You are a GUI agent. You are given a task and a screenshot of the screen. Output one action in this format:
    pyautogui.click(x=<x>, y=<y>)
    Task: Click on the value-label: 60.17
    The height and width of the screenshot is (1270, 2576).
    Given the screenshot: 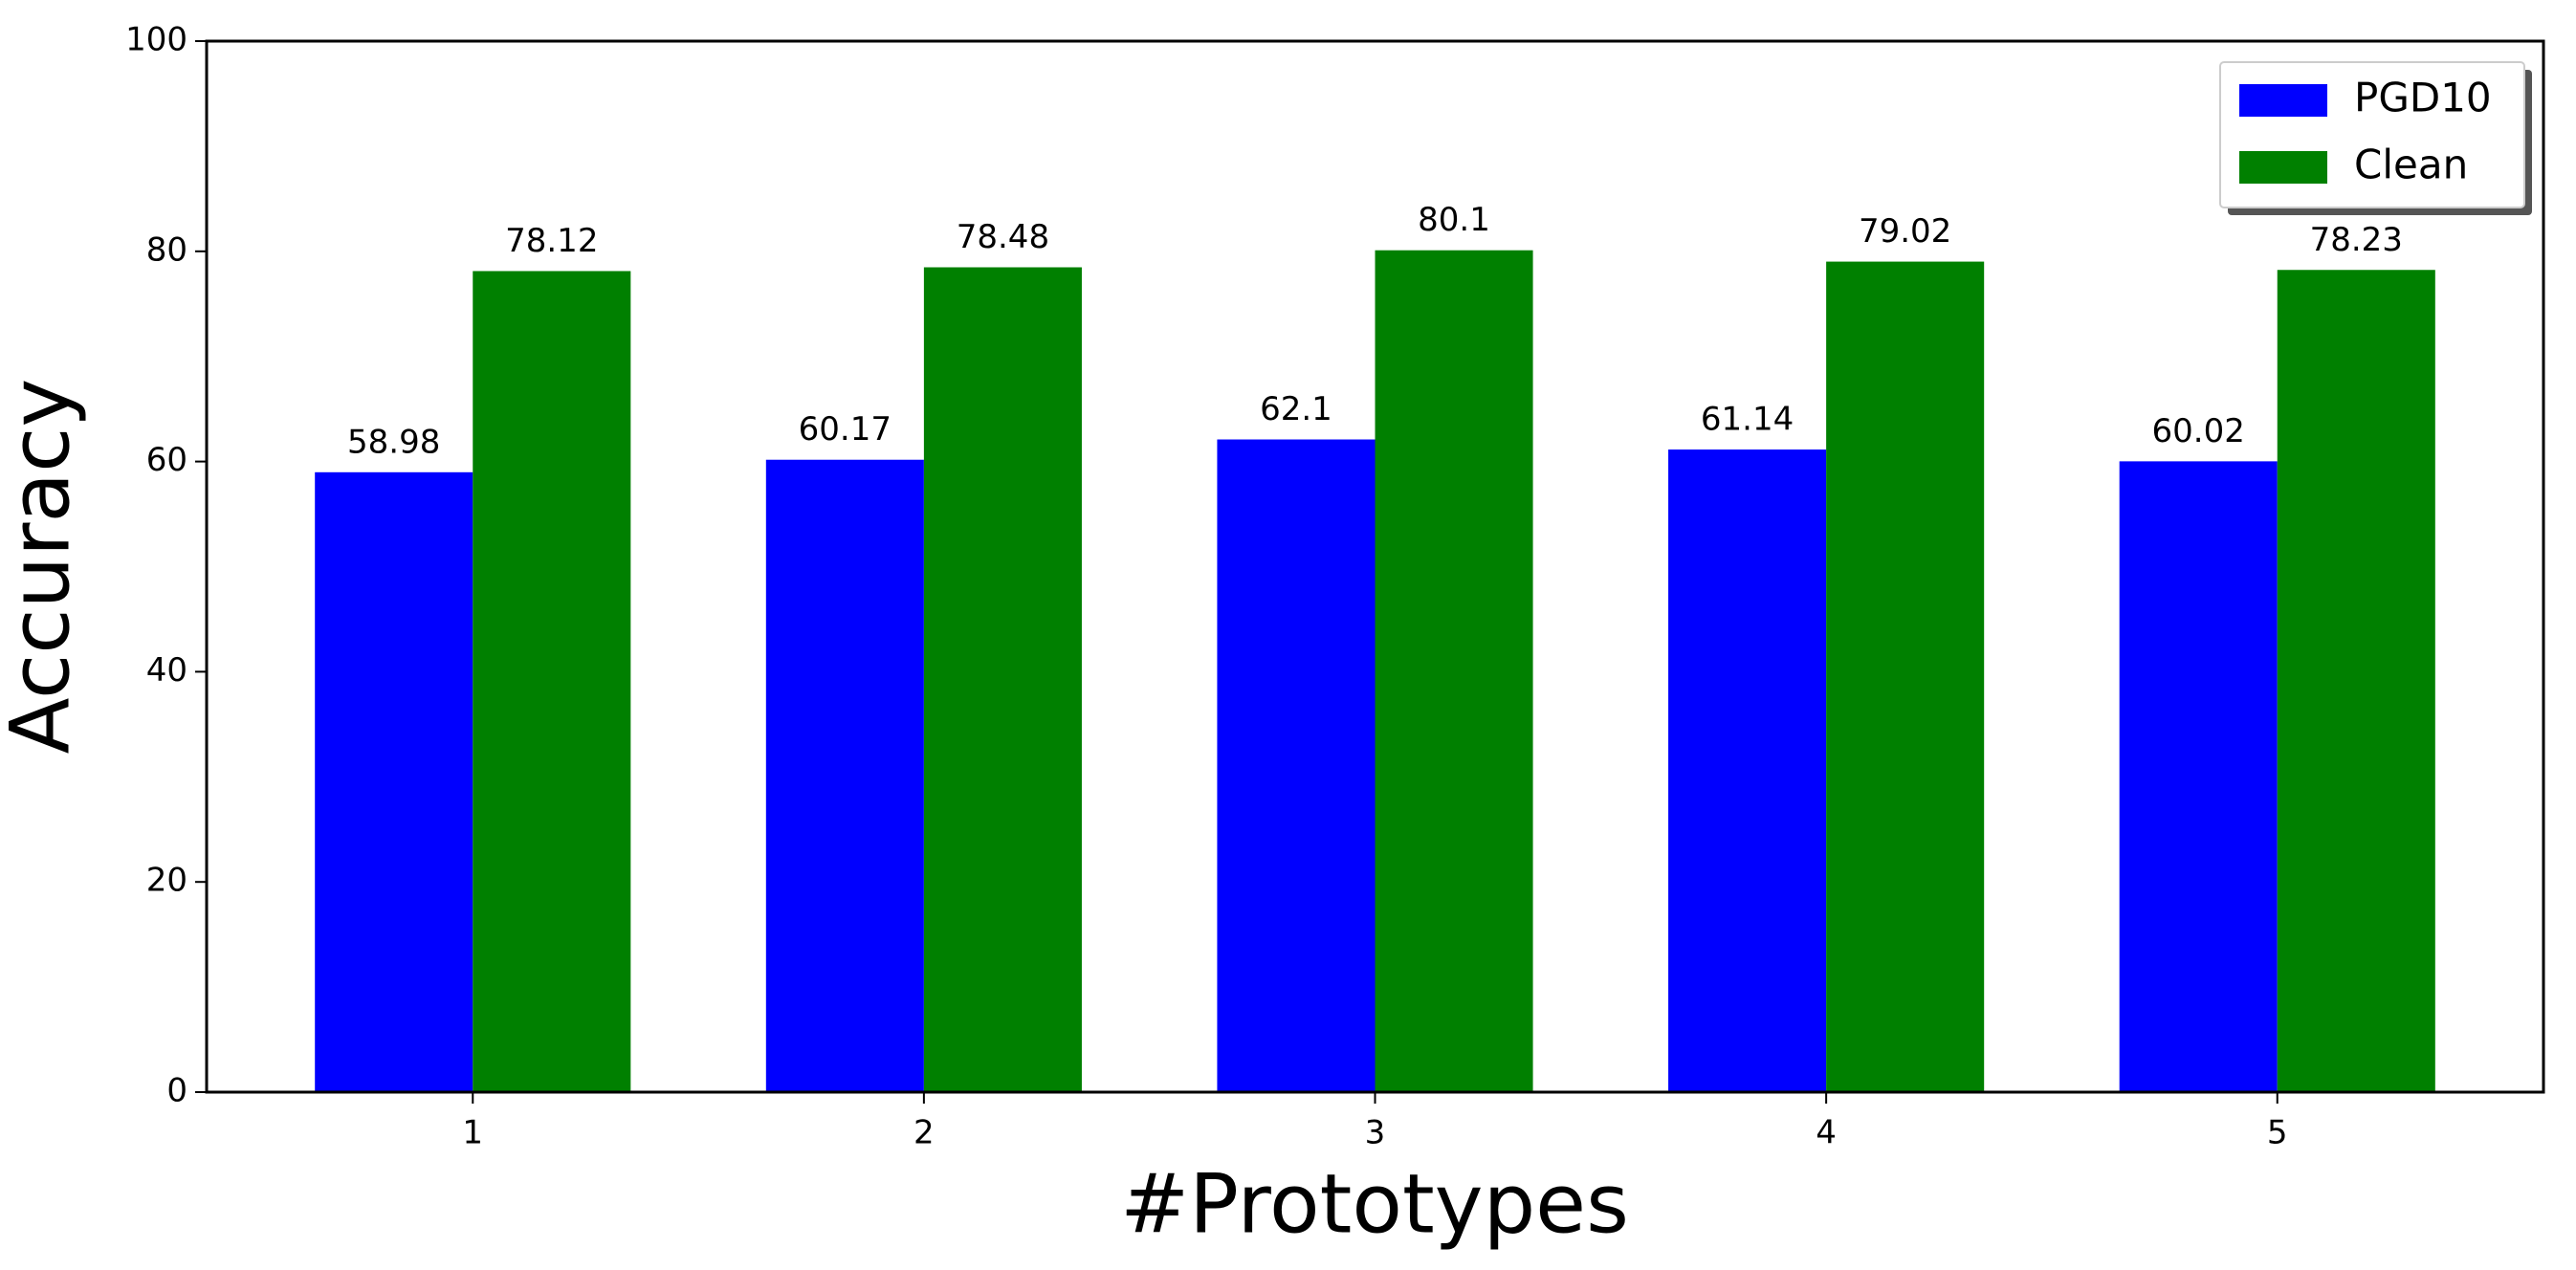 What is the action you would take?
    pyautogui.click(x=845, y=430)
    